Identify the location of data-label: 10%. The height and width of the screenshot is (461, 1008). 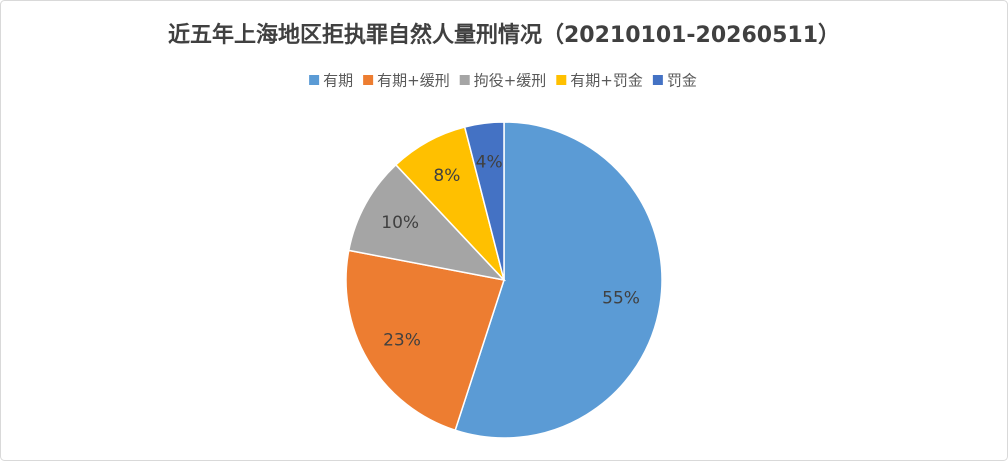
(400, 223).